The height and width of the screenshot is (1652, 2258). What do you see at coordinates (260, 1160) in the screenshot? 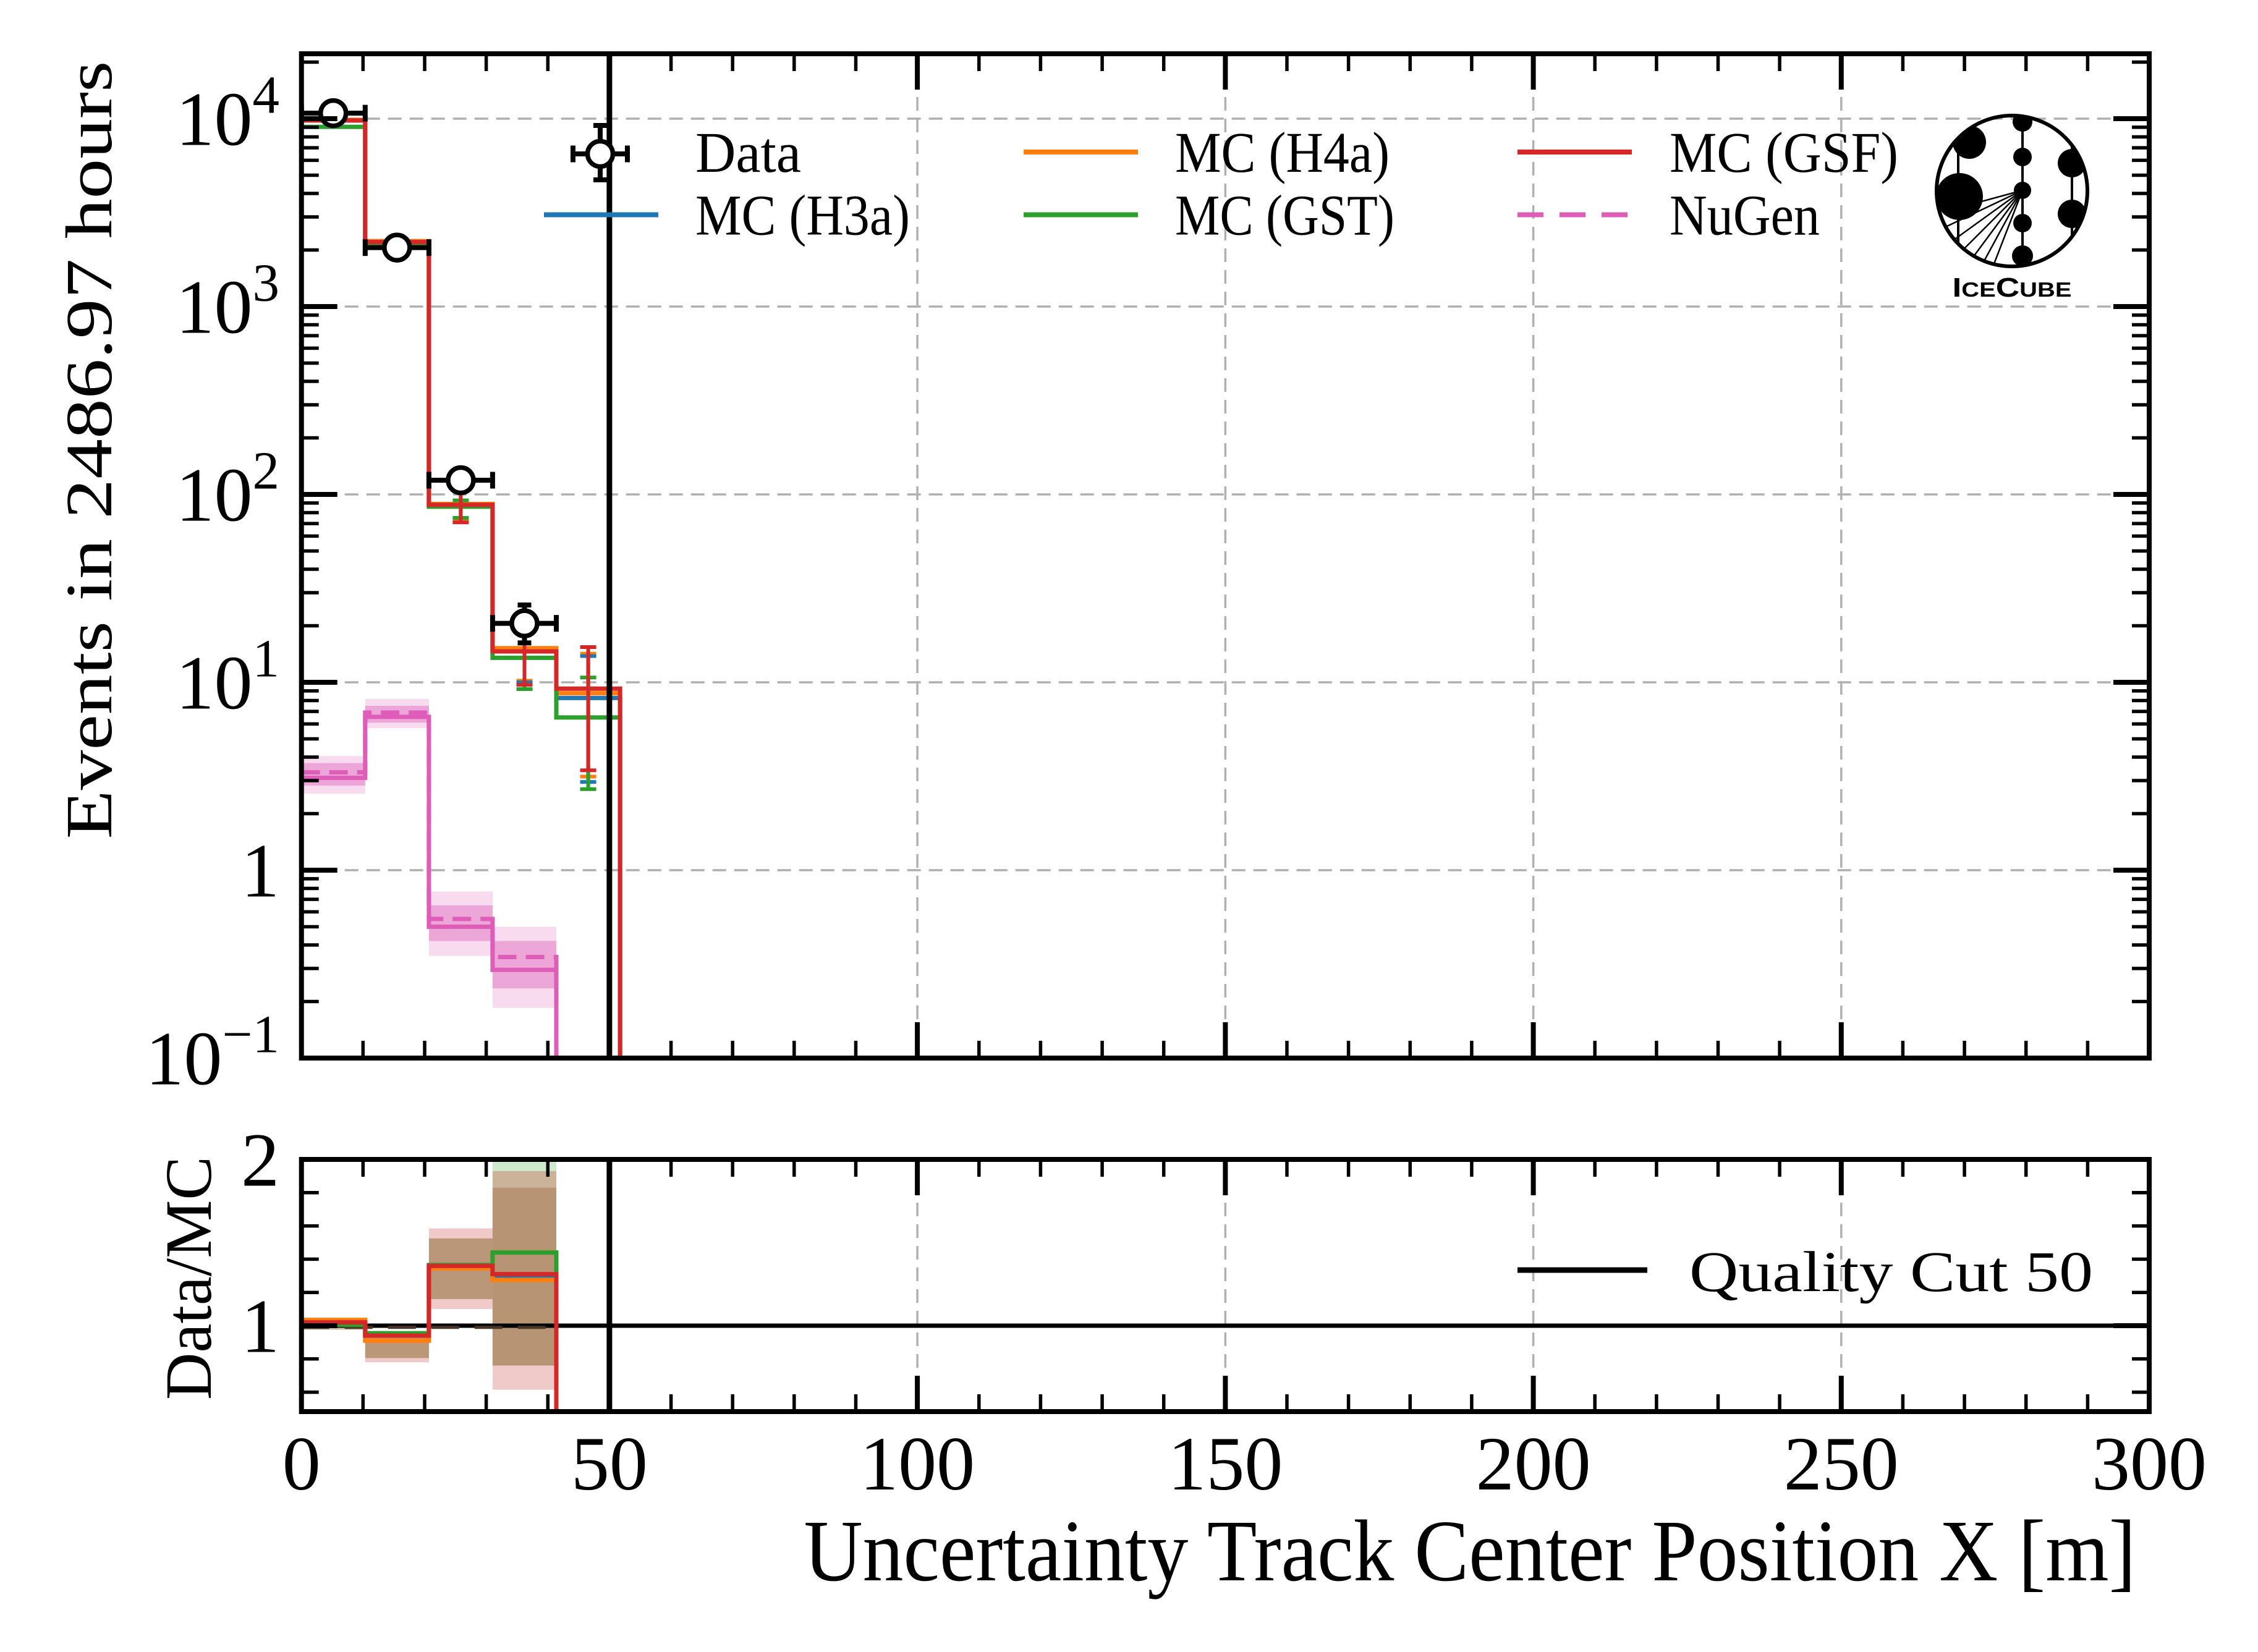
I see `svg-text: 2` at bounding box center [260, 1160].